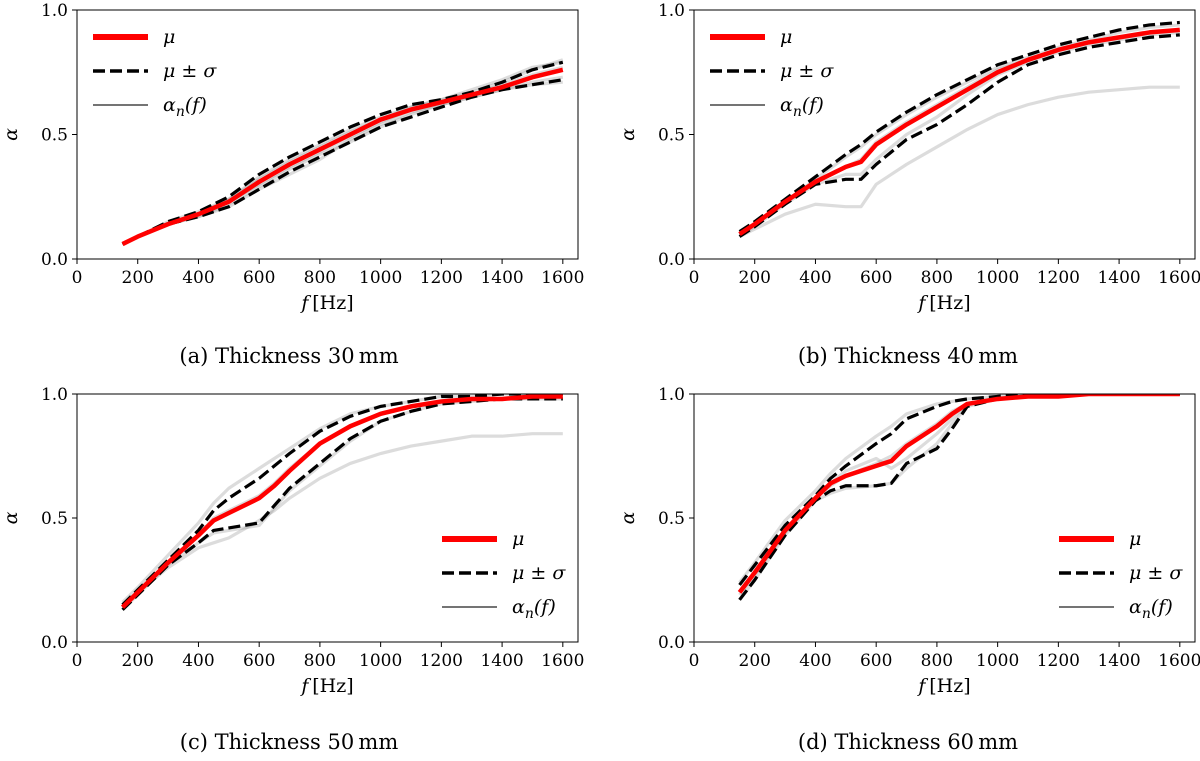 The height and width of the screenshot is (761, 1200). Describe the element at coordinates (288, 356) in the screenshot. I see `panel-caption: (a) Thickness 30 mm` at that location.